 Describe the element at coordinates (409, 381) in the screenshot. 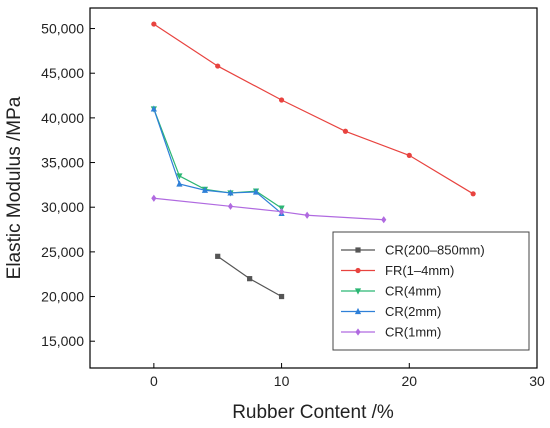

I see `x-tick-label: 20` at that location.